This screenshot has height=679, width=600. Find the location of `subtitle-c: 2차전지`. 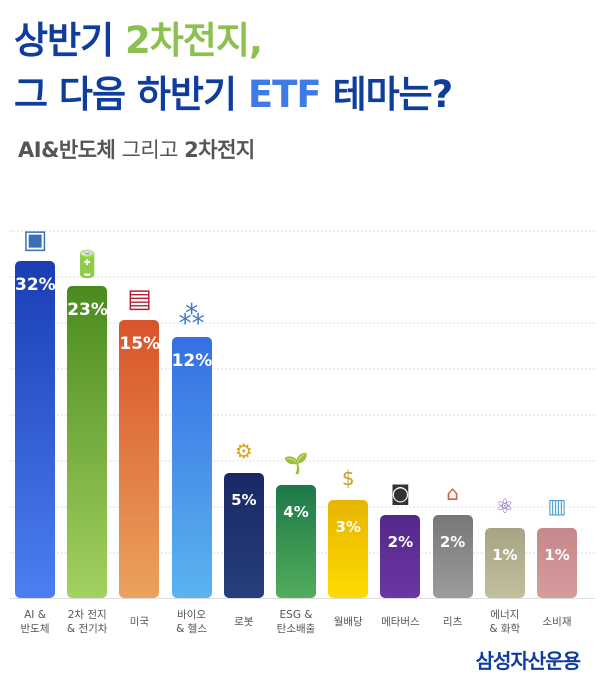

subtitle-c: 2차전지 is located at coordinates (219, 150).